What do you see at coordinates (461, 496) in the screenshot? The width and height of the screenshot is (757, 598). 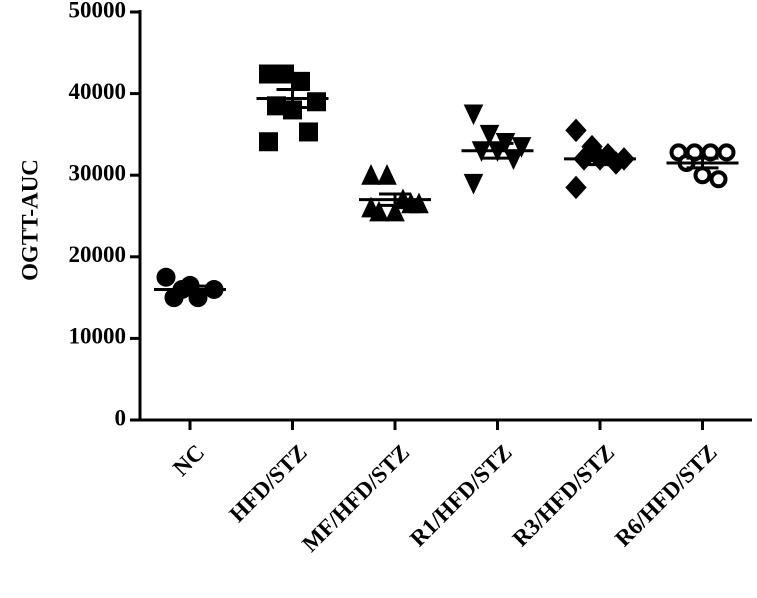 I see `x-tick-label: R1/HFD/STZ` at bounding box center [461, 496].